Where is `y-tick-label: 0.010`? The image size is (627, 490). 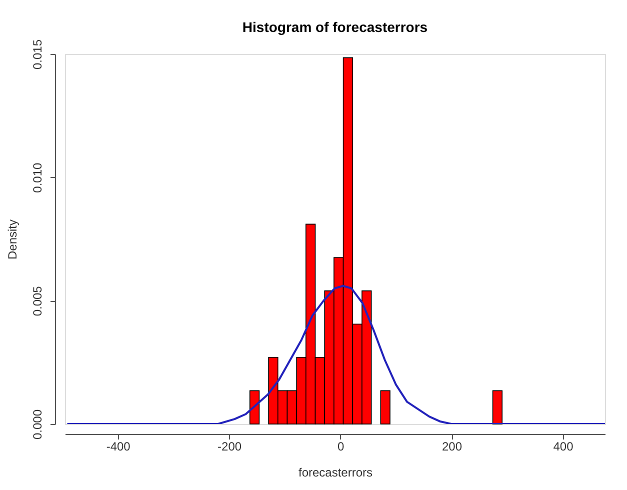 y-tick-label: 0.010 is located at coordinates (37, 177).